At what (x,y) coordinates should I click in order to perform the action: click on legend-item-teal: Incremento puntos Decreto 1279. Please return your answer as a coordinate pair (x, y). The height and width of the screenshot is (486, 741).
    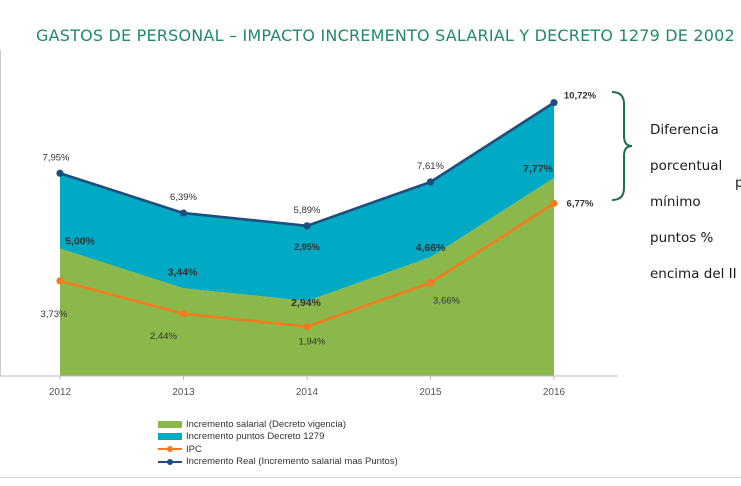
    Looking at the image, I should click on (278, 437).